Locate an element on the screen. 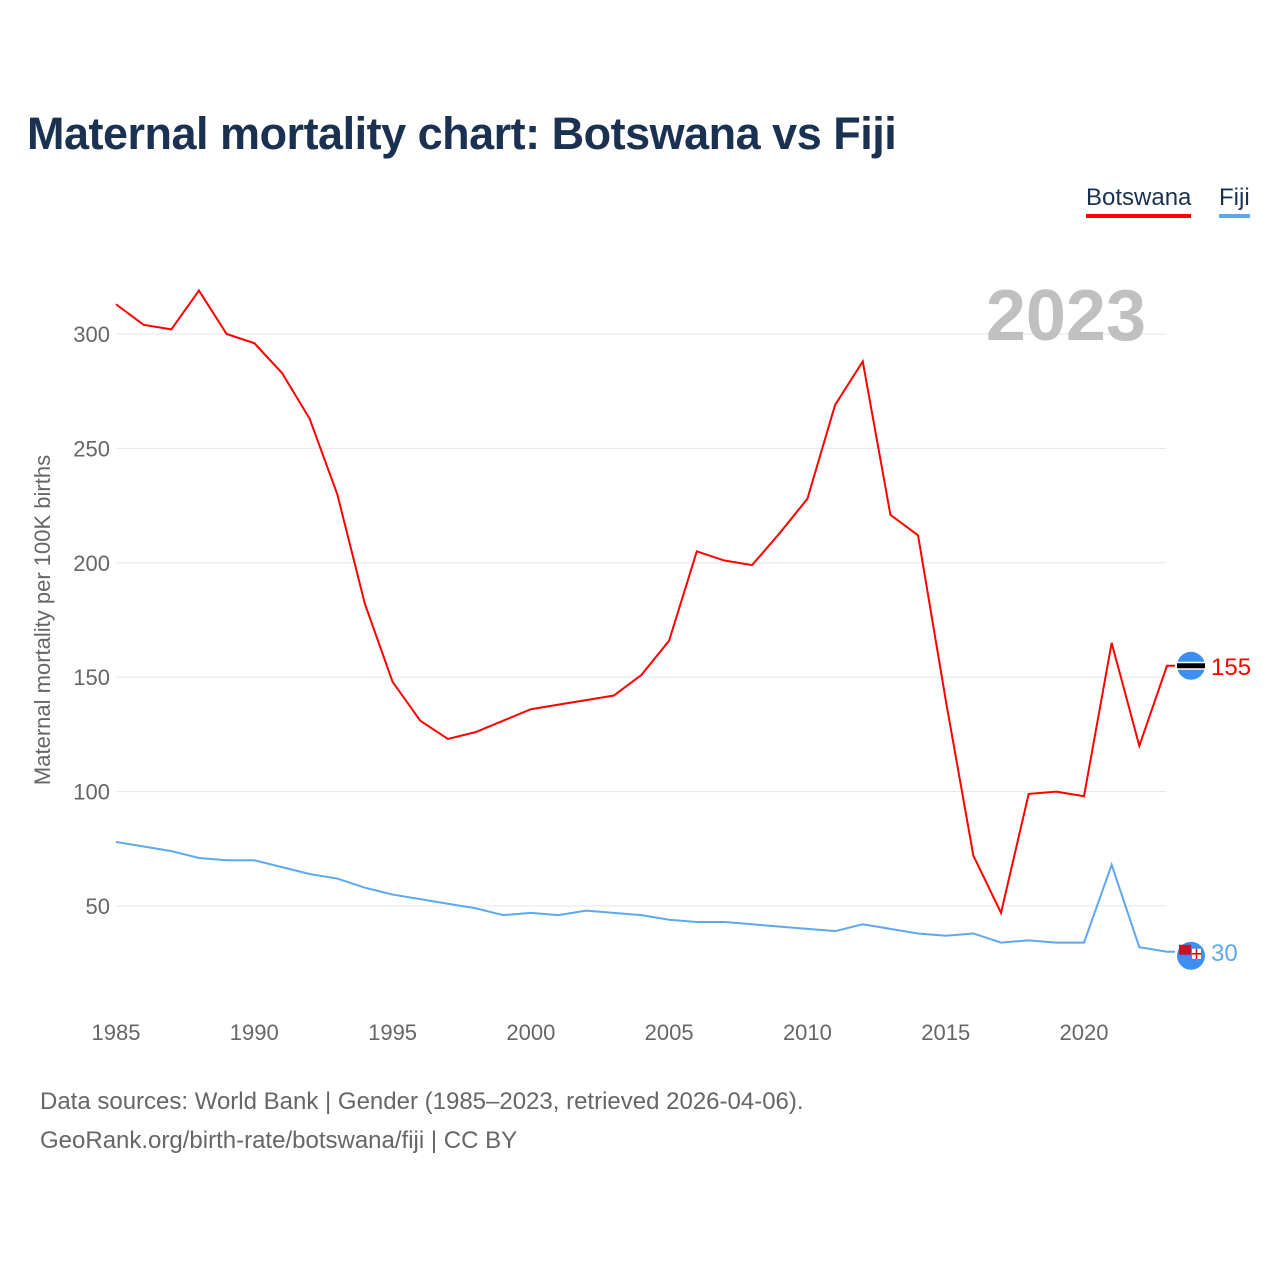  y-tick-label: 100 is located at coordinates (91, 792).